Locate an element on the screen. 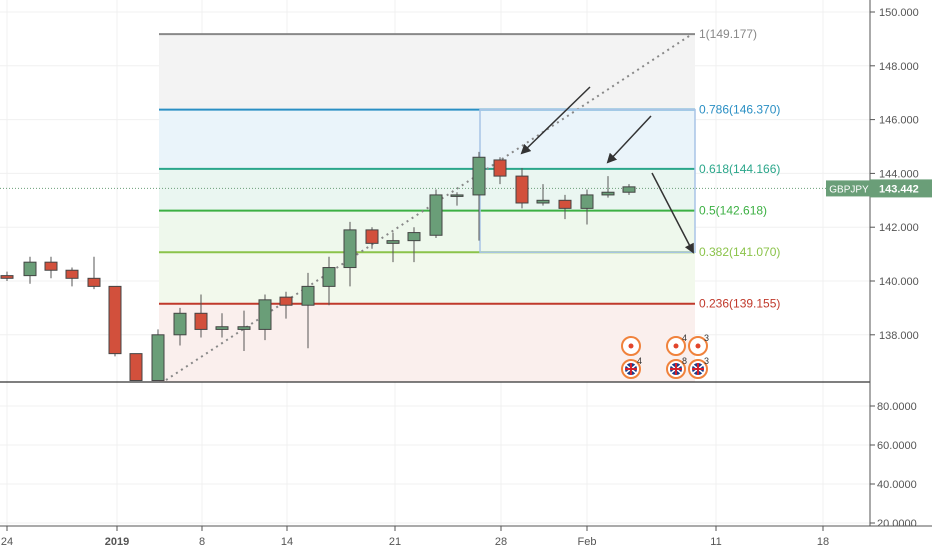  badge-count: 8 is located at coordinates (684, 361).